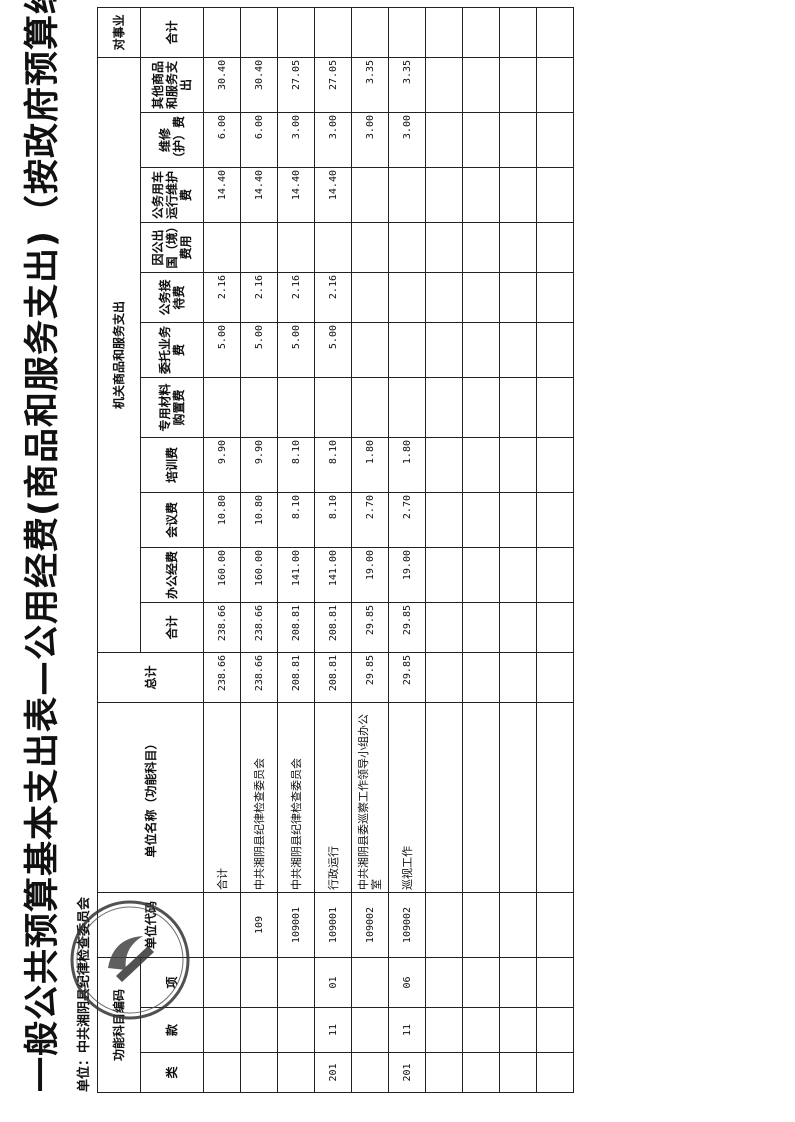 The image size is (795, 1122). I want to click on official-seal-stamp, so click(130, 960).